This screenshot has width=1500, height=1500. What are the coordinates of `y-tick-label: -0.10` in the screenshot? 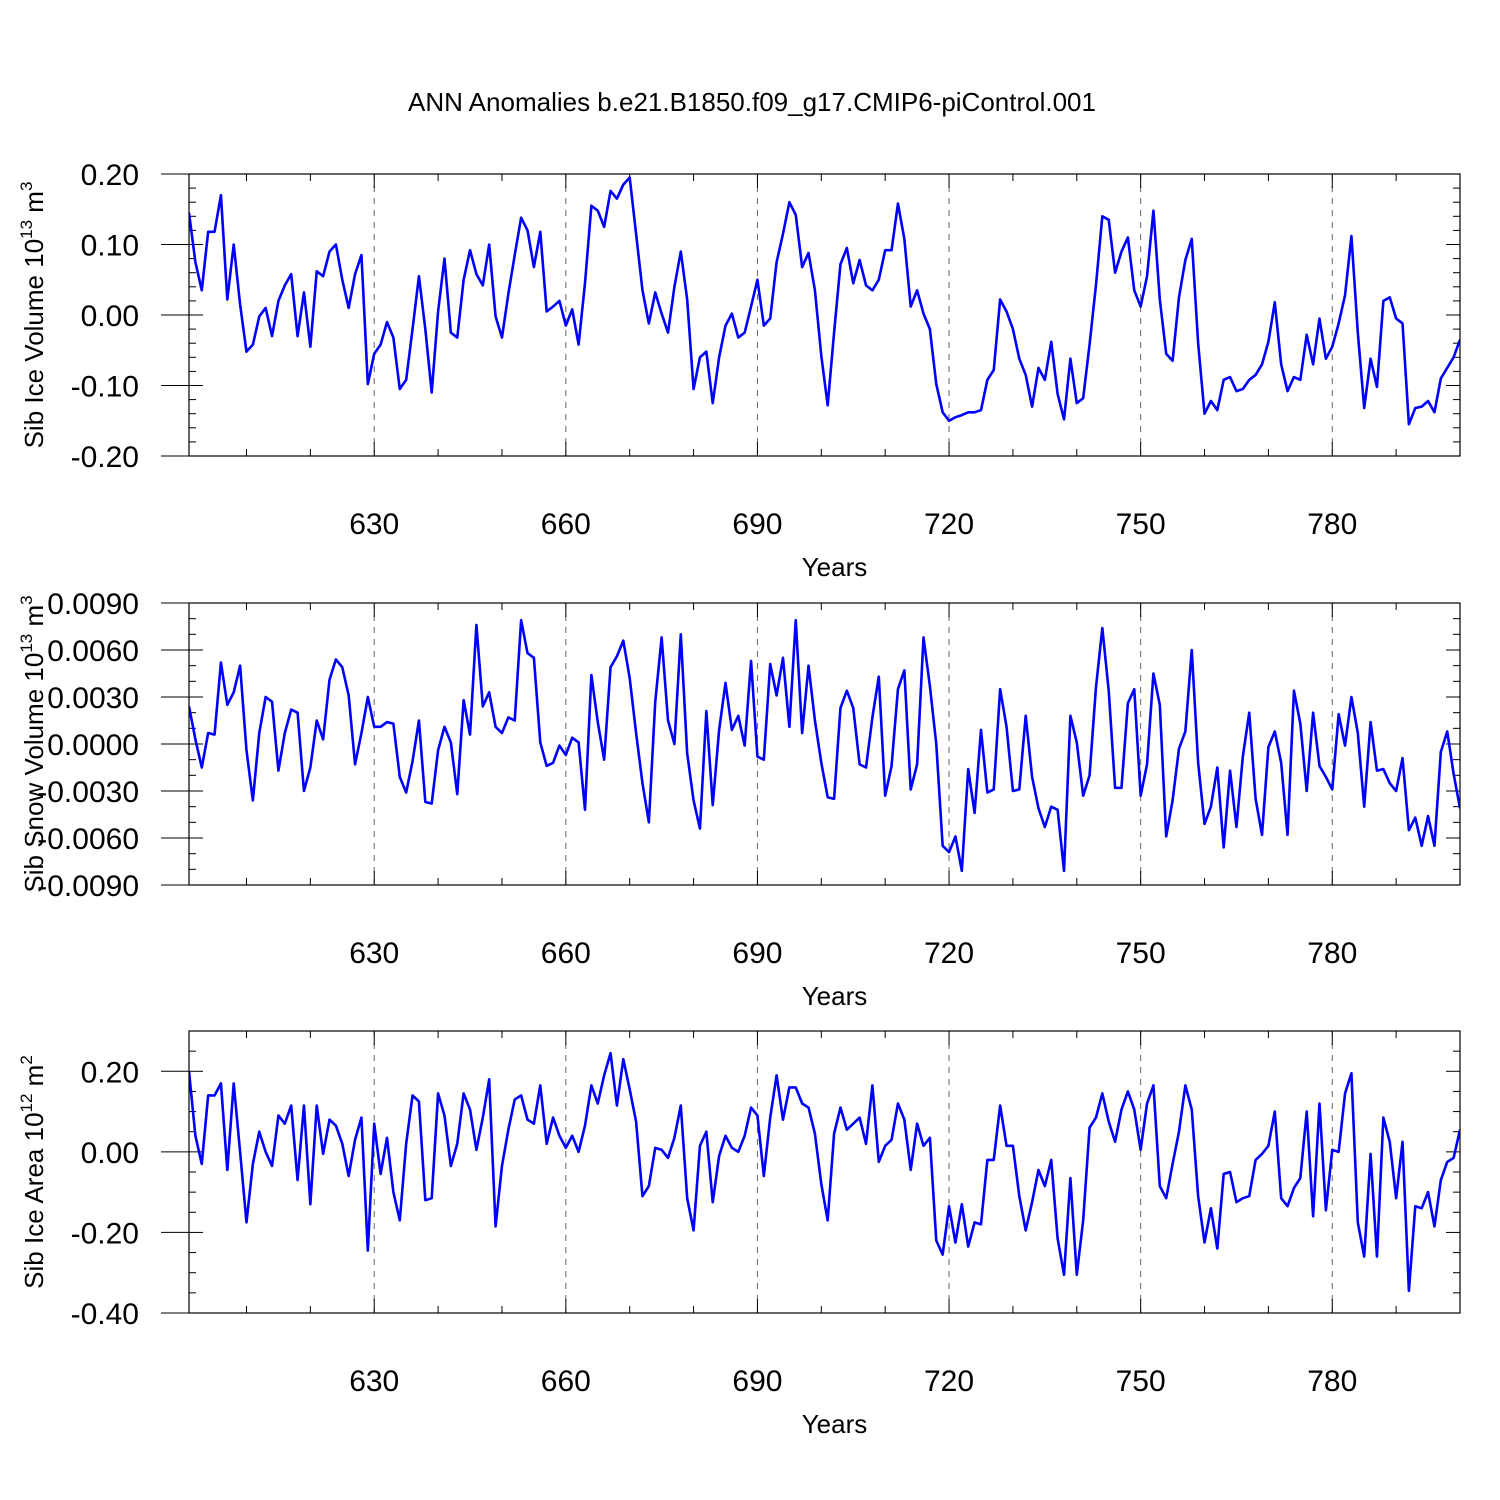 It's located at (105, 387).